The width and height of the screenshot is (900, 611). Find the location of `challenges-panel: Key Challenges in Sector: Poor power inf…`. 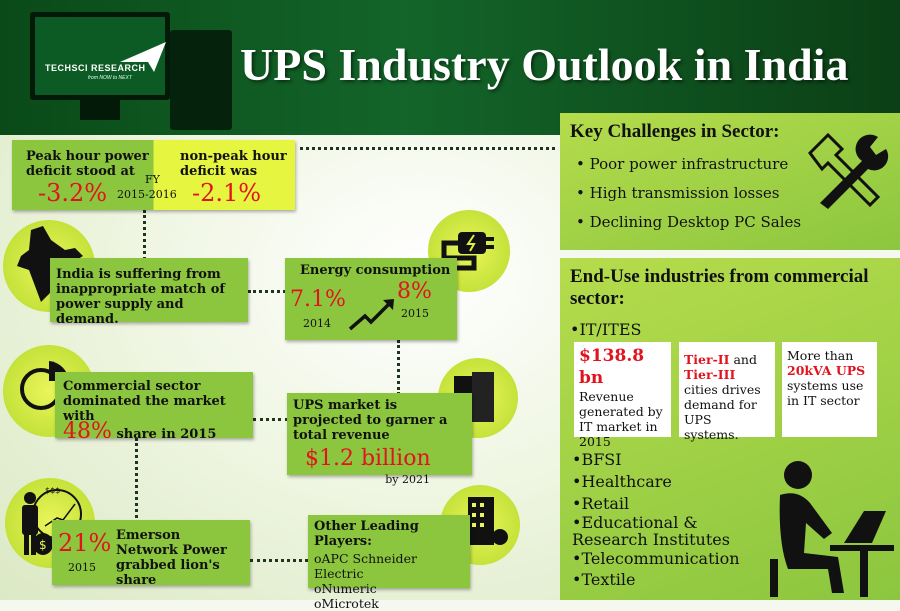

challenges-panel: Key Challenges in Sector: Poor power inf… is located at coordinates (730, 181).